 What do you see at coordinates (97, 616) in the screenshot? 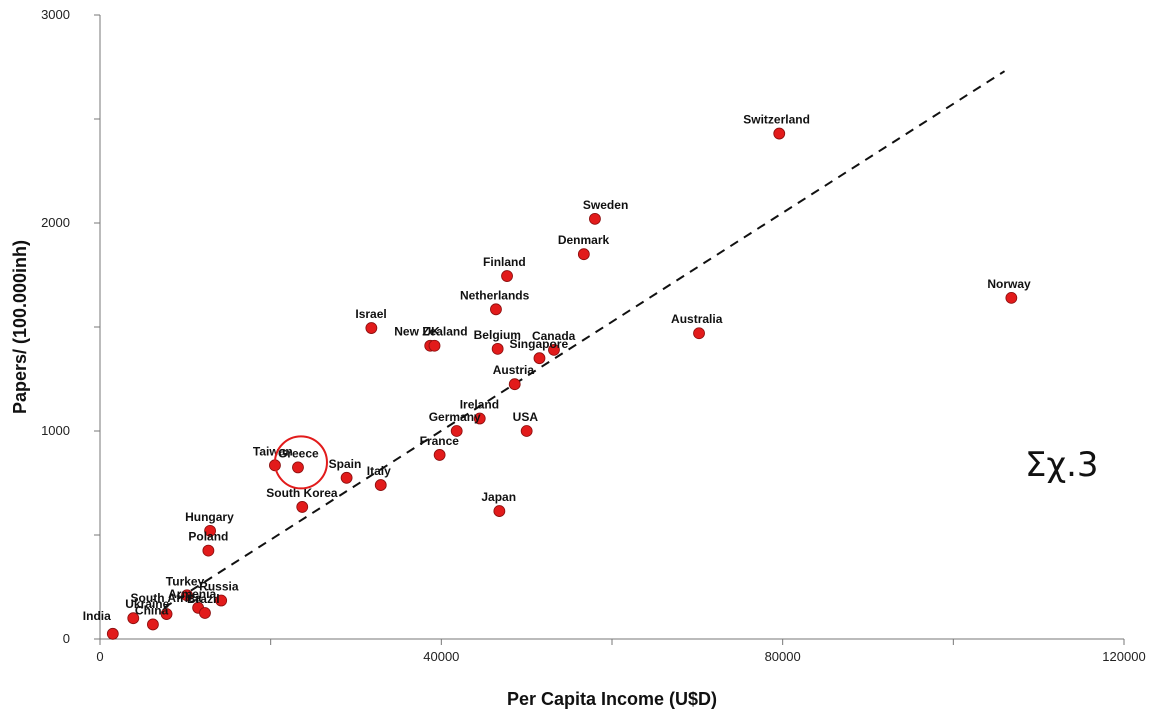
I see `point-label: India` at bounding box center [97, 616].